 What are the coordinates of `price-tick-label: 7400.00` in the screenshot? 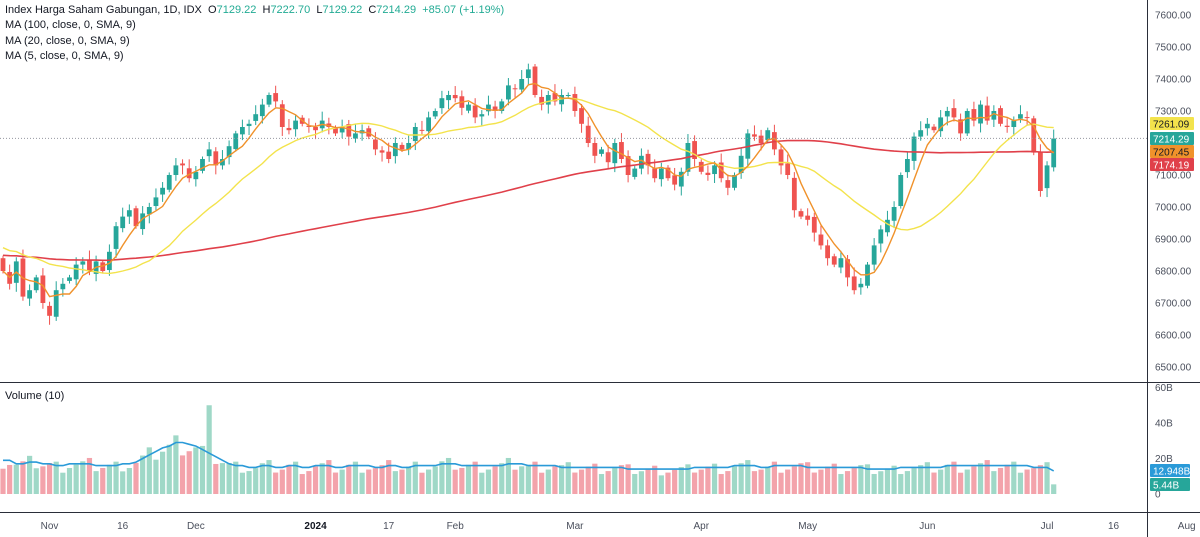 It's located at (1173, 80).